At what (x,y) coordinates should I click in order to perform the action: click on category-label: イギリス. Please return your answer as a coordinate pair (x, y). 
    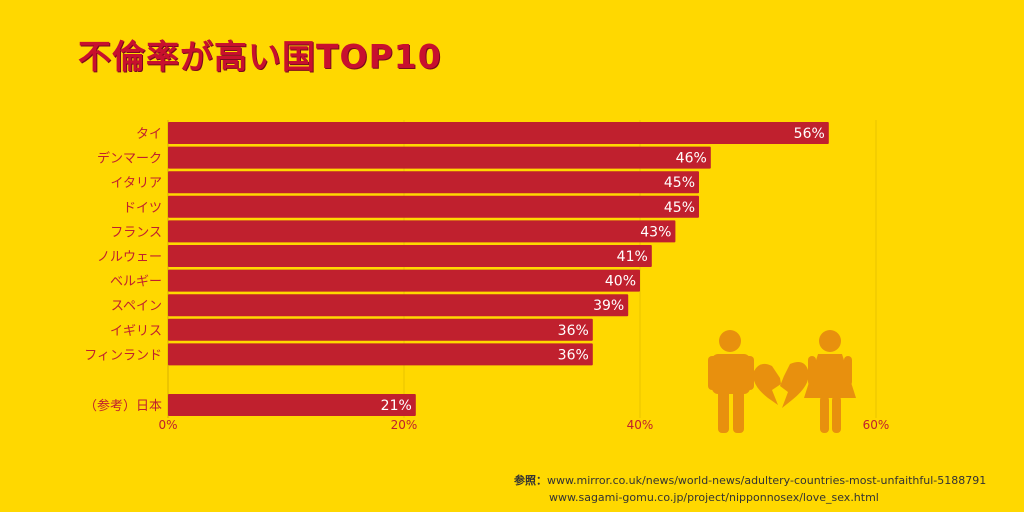
    Looking at the image, I should click on (136, 331).